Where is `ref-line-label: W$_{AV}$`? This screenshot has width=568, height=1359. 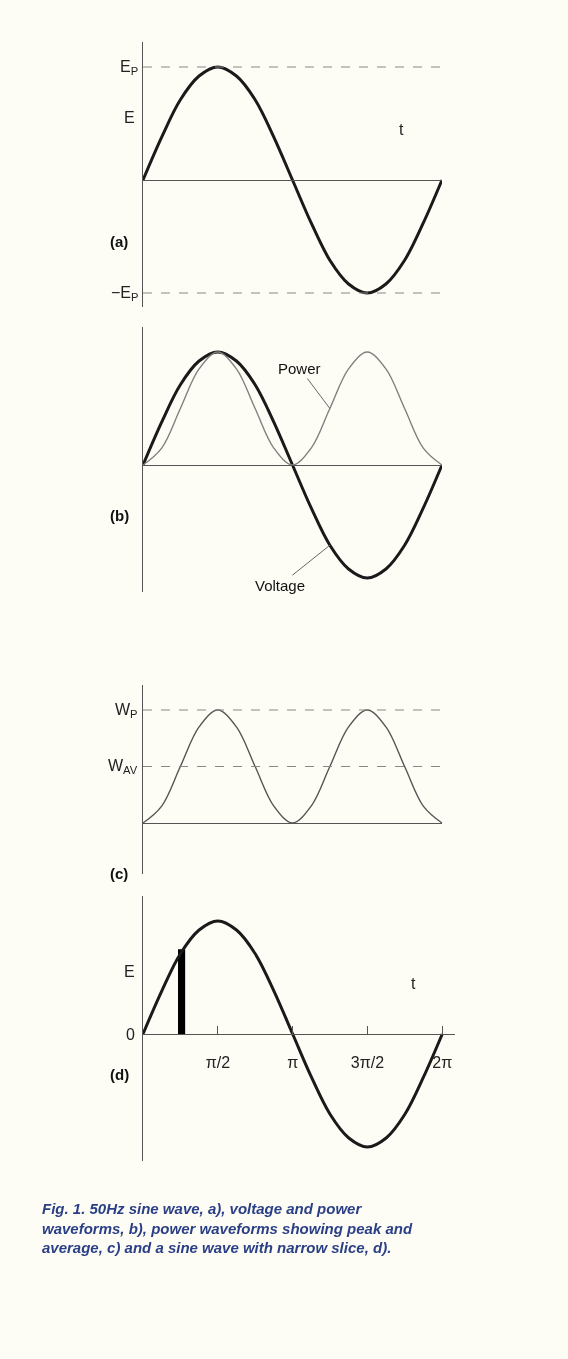
ref-line-label: W$_{AV}$ is located at coordinates (123, 767).